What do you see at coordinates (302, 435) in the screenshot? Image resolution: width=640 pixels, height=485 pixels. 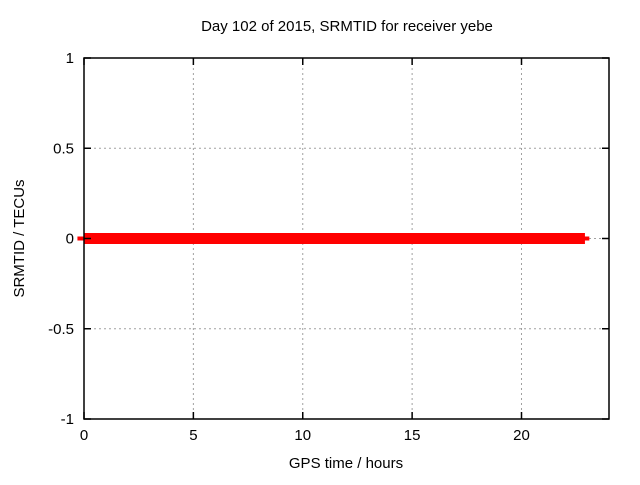 I see `x-tick-label: 10` at bounding box center [302, 435].